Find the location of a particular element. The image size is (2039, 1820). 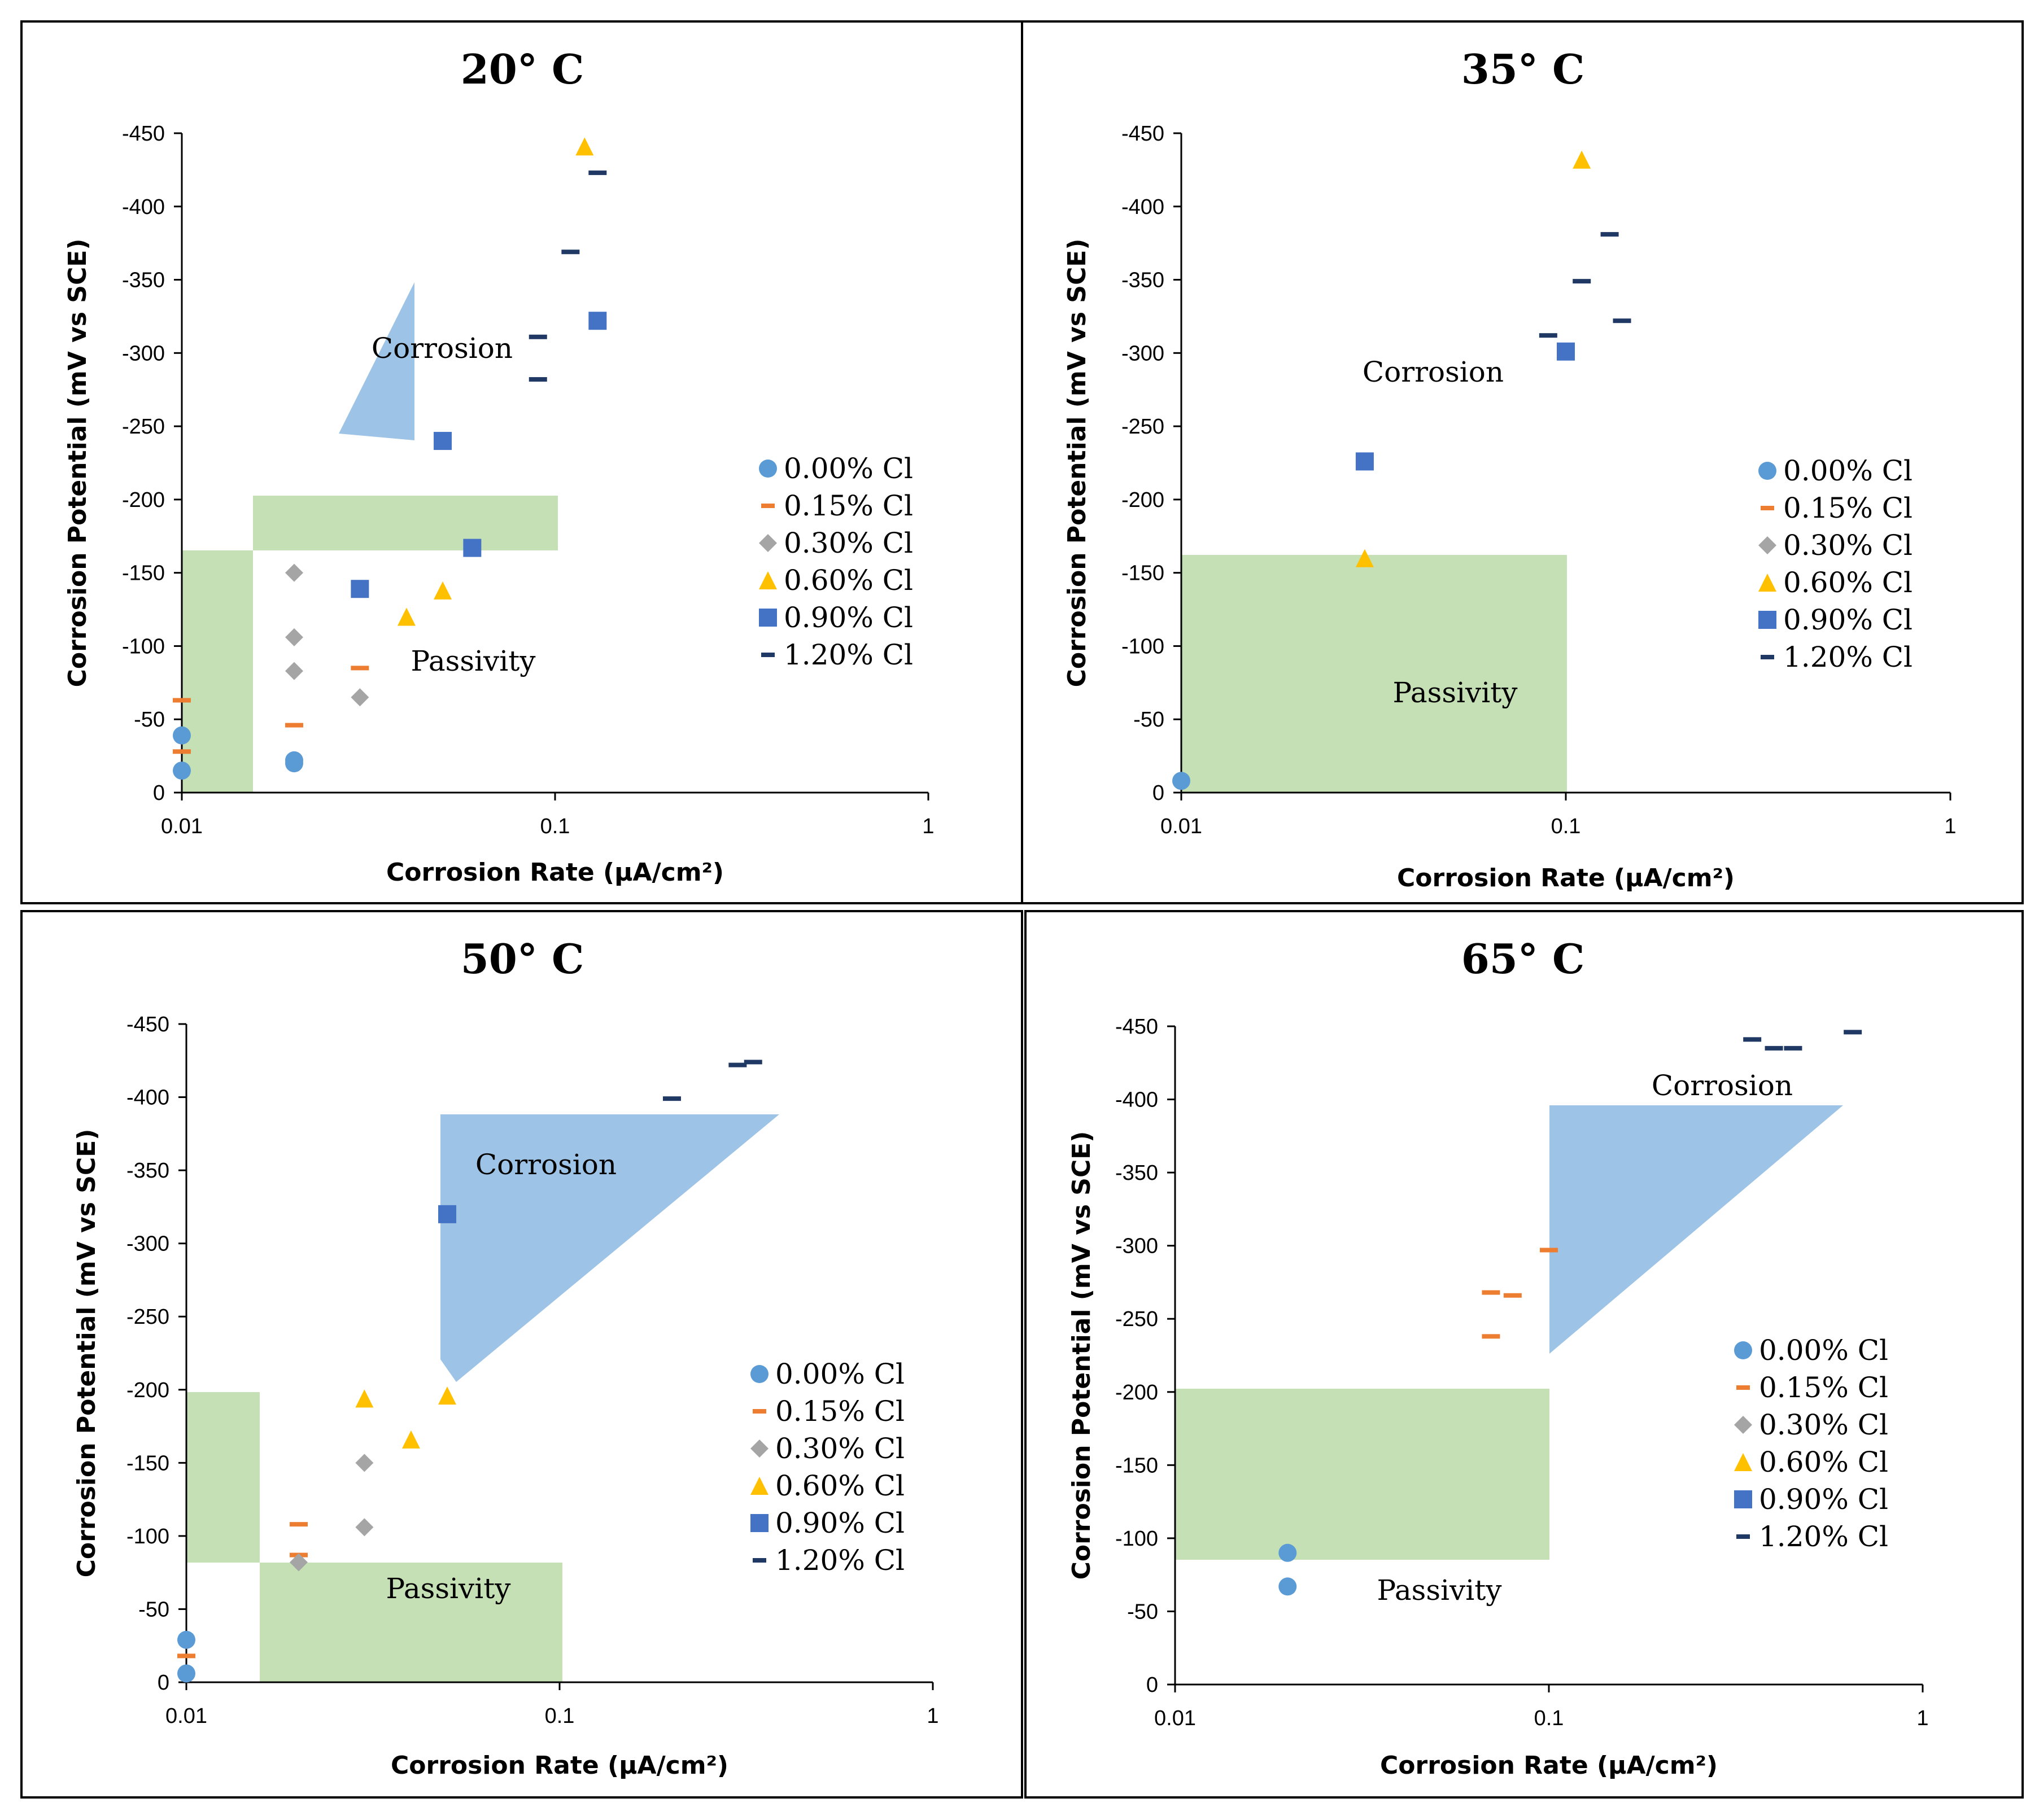

y-tick-label-35c-3: -300 is located at coordinates (1142, 353).